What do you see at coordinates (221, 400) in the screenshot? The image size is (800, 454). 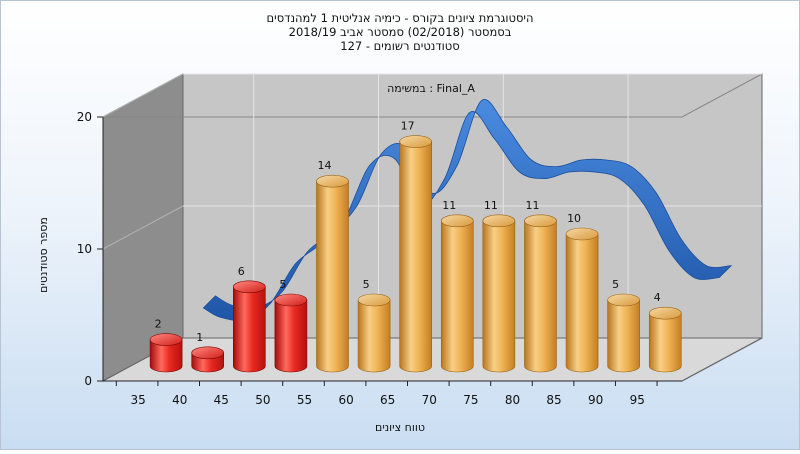 I see `x-tick-label: 45` at bounding box center [221, 400].